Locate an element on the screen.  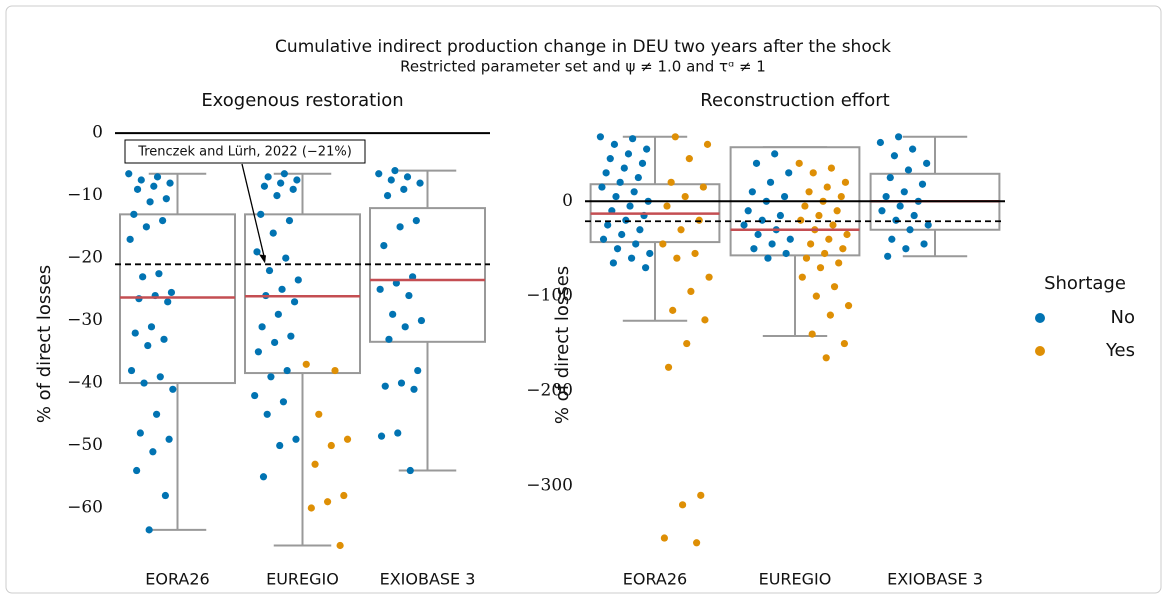
legend-title: Shortage is located at coordinates (1085, 283).